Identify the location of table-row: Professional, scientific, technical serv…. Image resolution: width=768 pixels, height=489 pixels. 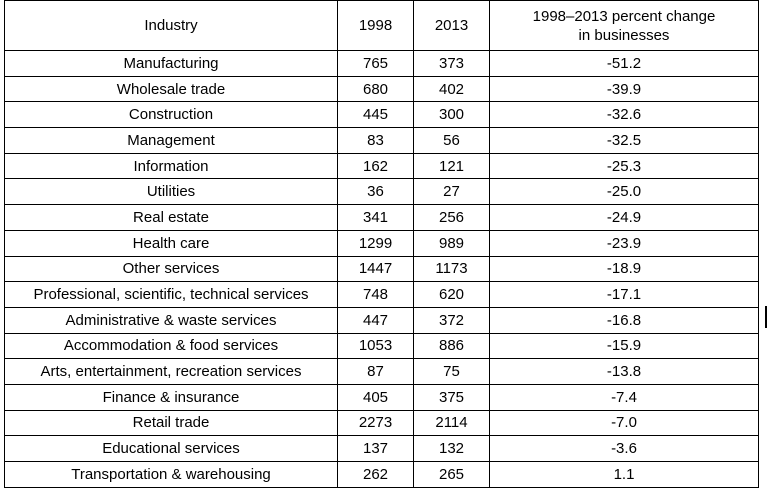
(381, 294).